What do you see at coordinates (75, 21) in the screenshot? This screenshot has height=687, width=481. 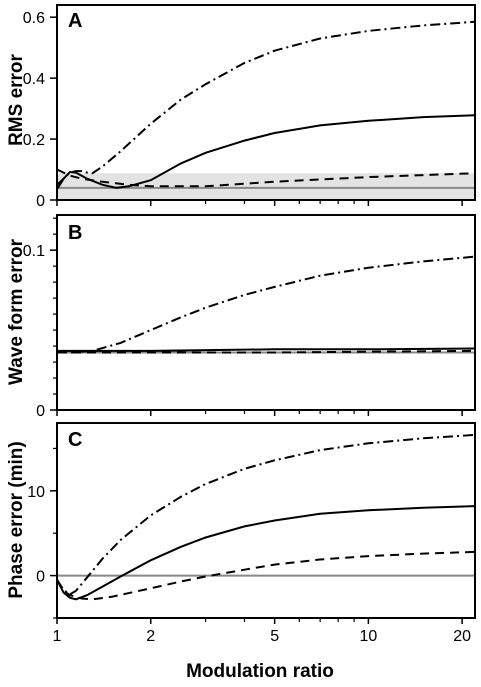 I see `panel-a-letter: A` at bounding box center [75, 21].